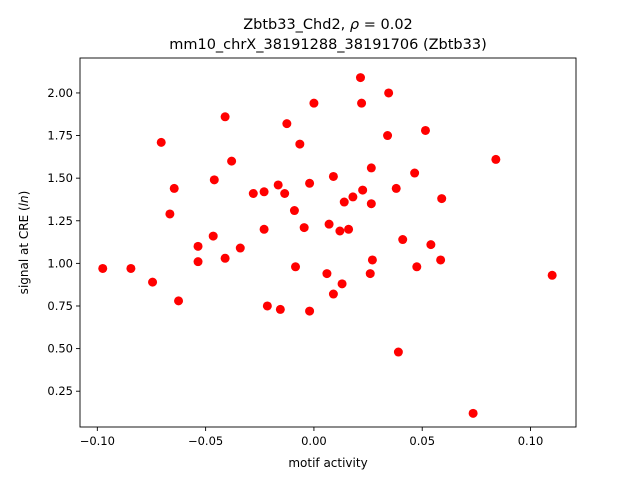 The width and height of the screenshot is (640, 480). I want to click on x-tick-label: 0.00, so click(314, 441).